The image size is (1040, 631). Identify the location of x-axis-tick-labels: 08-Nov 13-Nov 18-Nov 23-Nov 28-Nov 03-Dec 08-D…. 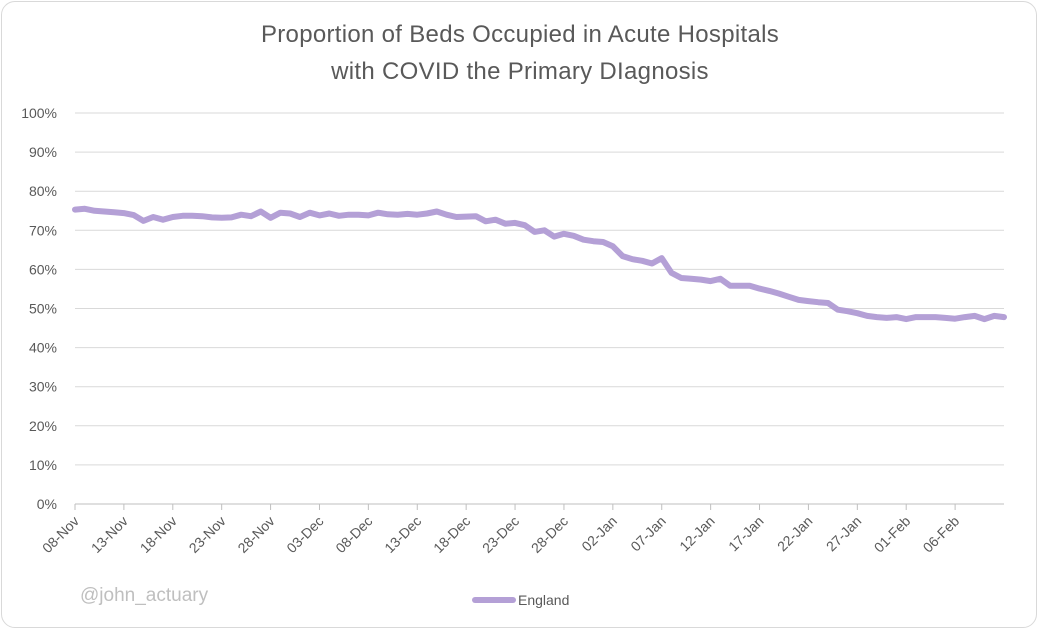
(500, 534).